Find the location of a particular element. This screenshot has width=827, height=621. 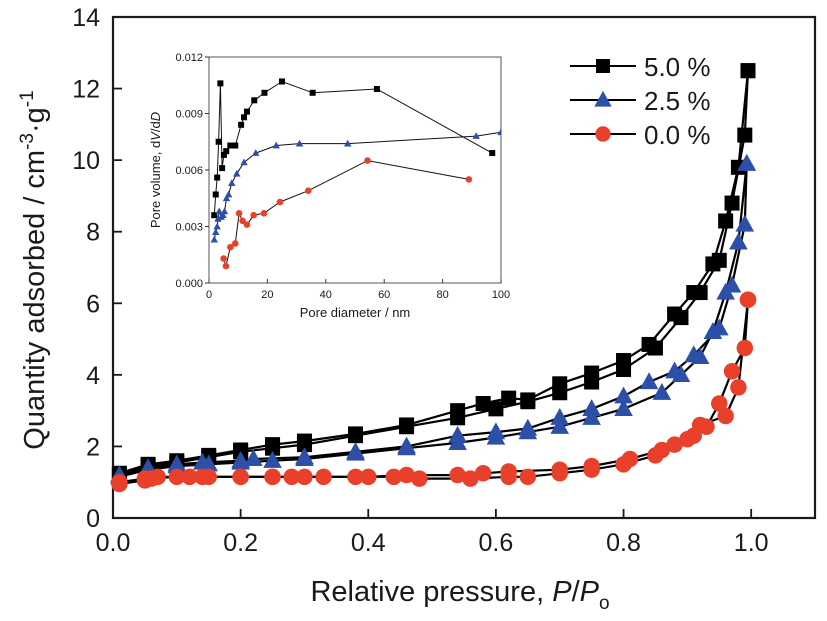

y-tick-label: 12 is located at coordinates (86, 90).